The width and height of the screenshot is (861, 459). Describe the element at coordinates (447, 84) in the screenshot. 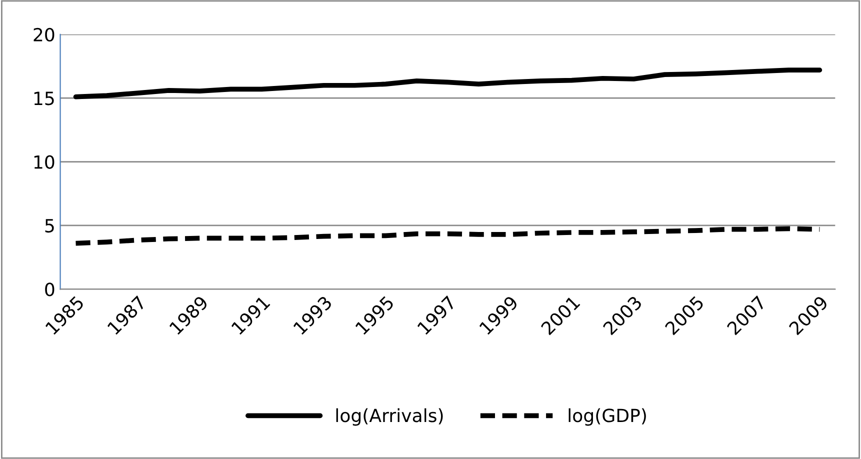

I see `line-series` at that location.